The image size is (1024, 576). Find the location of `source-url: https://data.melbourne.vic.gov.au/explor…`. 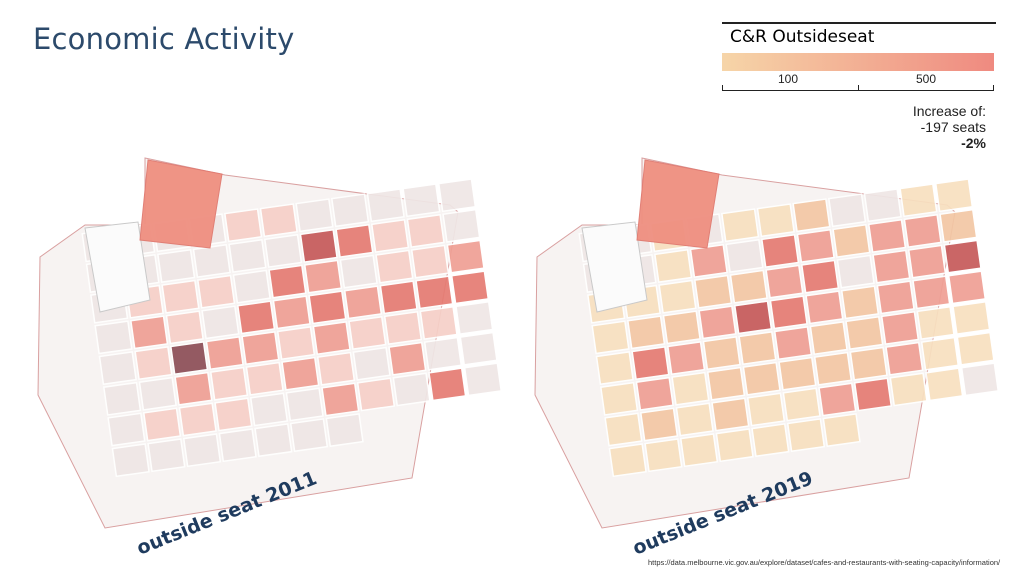

source-url: https://data.melbourne.vic.gov.au/explor… is located at coordinates (824, 562).